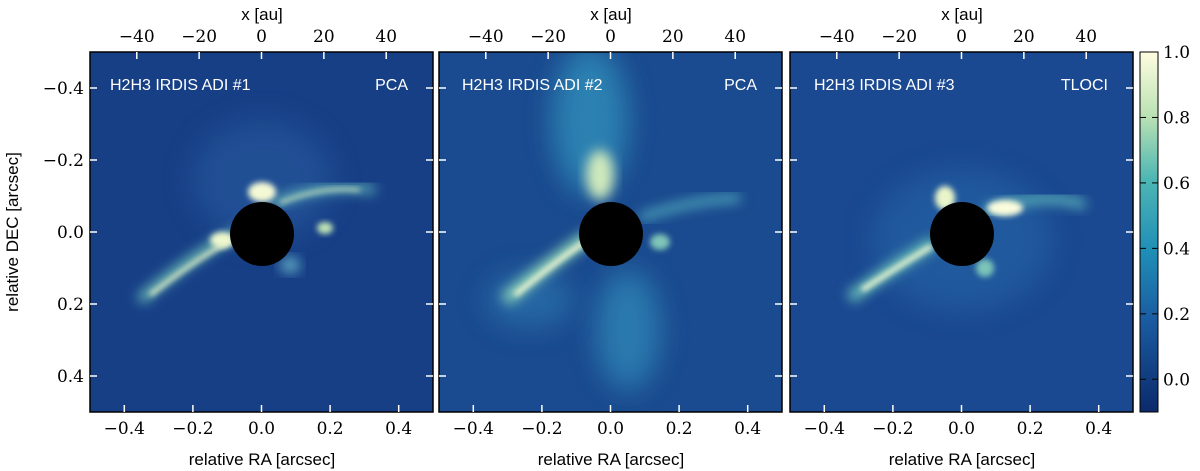 The image size is (1200, 471). What do you see at coordinates (962, 459) in the screenshot?
I see `x-axis-title-3: relative RA [arcsec]` at bounding box center [962, 459].